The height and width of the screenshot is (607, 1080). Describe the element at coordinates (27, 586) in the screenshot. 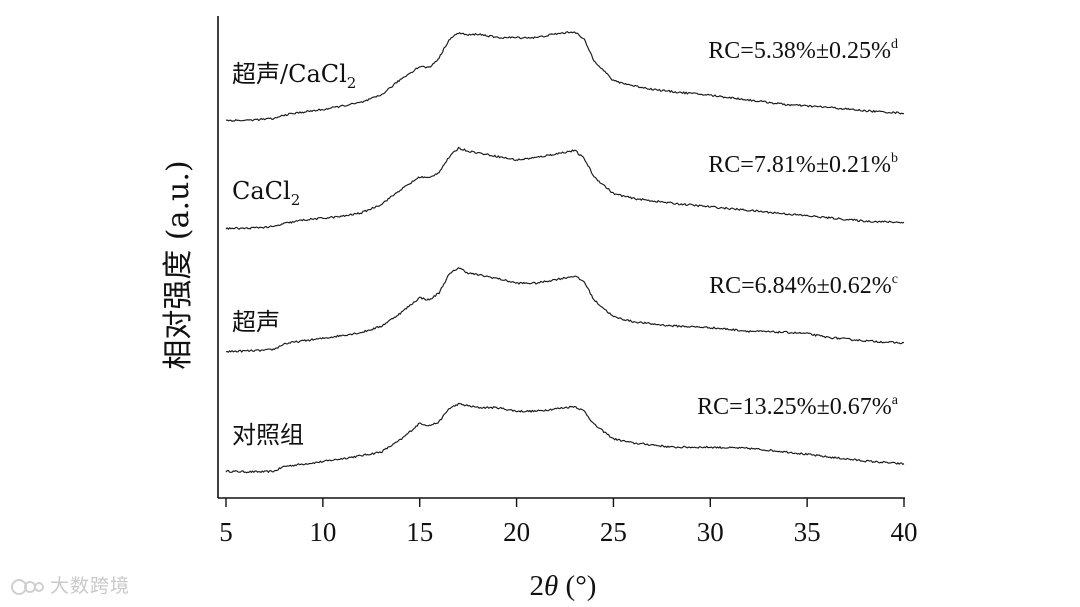

I see `gear-logo-icon` at that location.